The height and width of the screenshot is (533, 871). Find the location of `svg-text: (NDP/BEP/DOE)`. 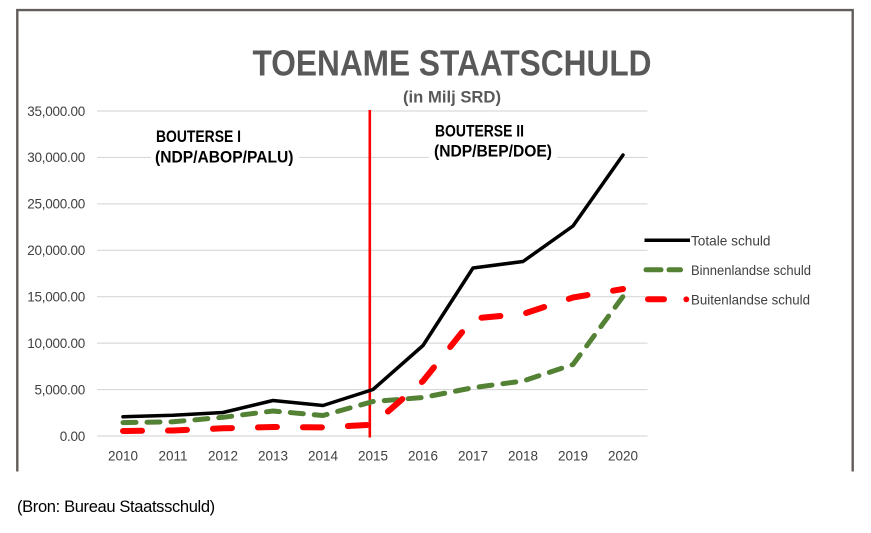

svg-text: (NDP/BEP/DOE) is located at coordinates (493, 152).